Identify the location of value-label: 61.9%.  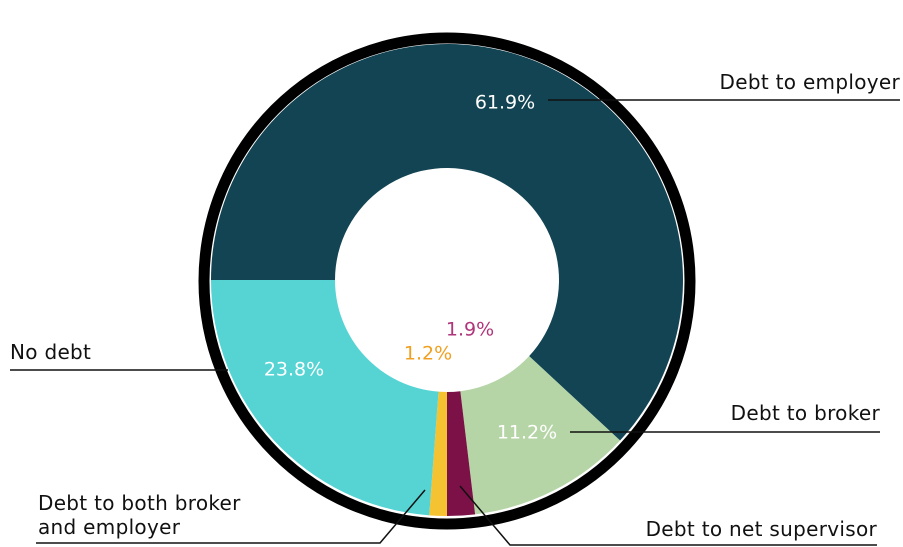
(505, 103).